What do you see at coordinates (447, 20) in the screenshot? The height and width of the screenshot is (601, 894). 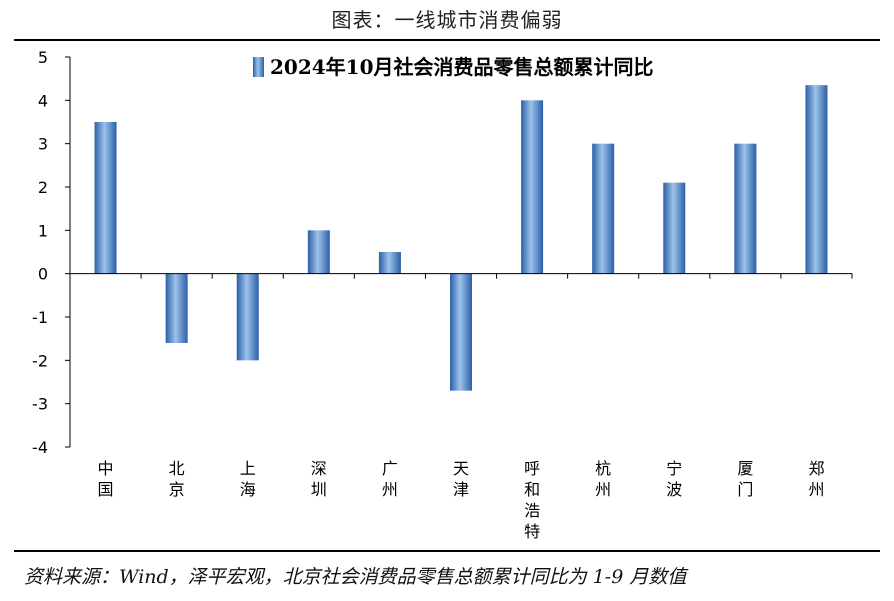 I see `page-title: 图表：一线城市消费偏弱` at bounding box center [447, 20].